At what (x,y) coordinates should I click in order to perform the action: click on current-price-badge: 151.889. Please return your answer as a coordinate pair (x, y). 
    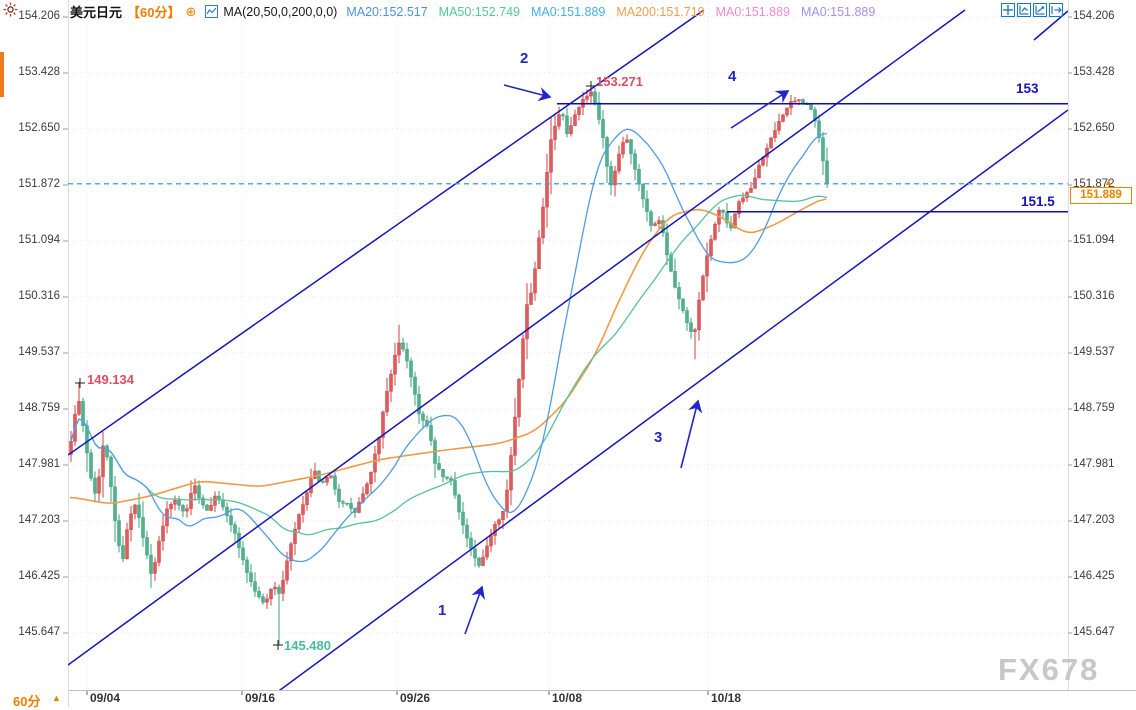
    Looking at the image, I should click on (1101, 195).